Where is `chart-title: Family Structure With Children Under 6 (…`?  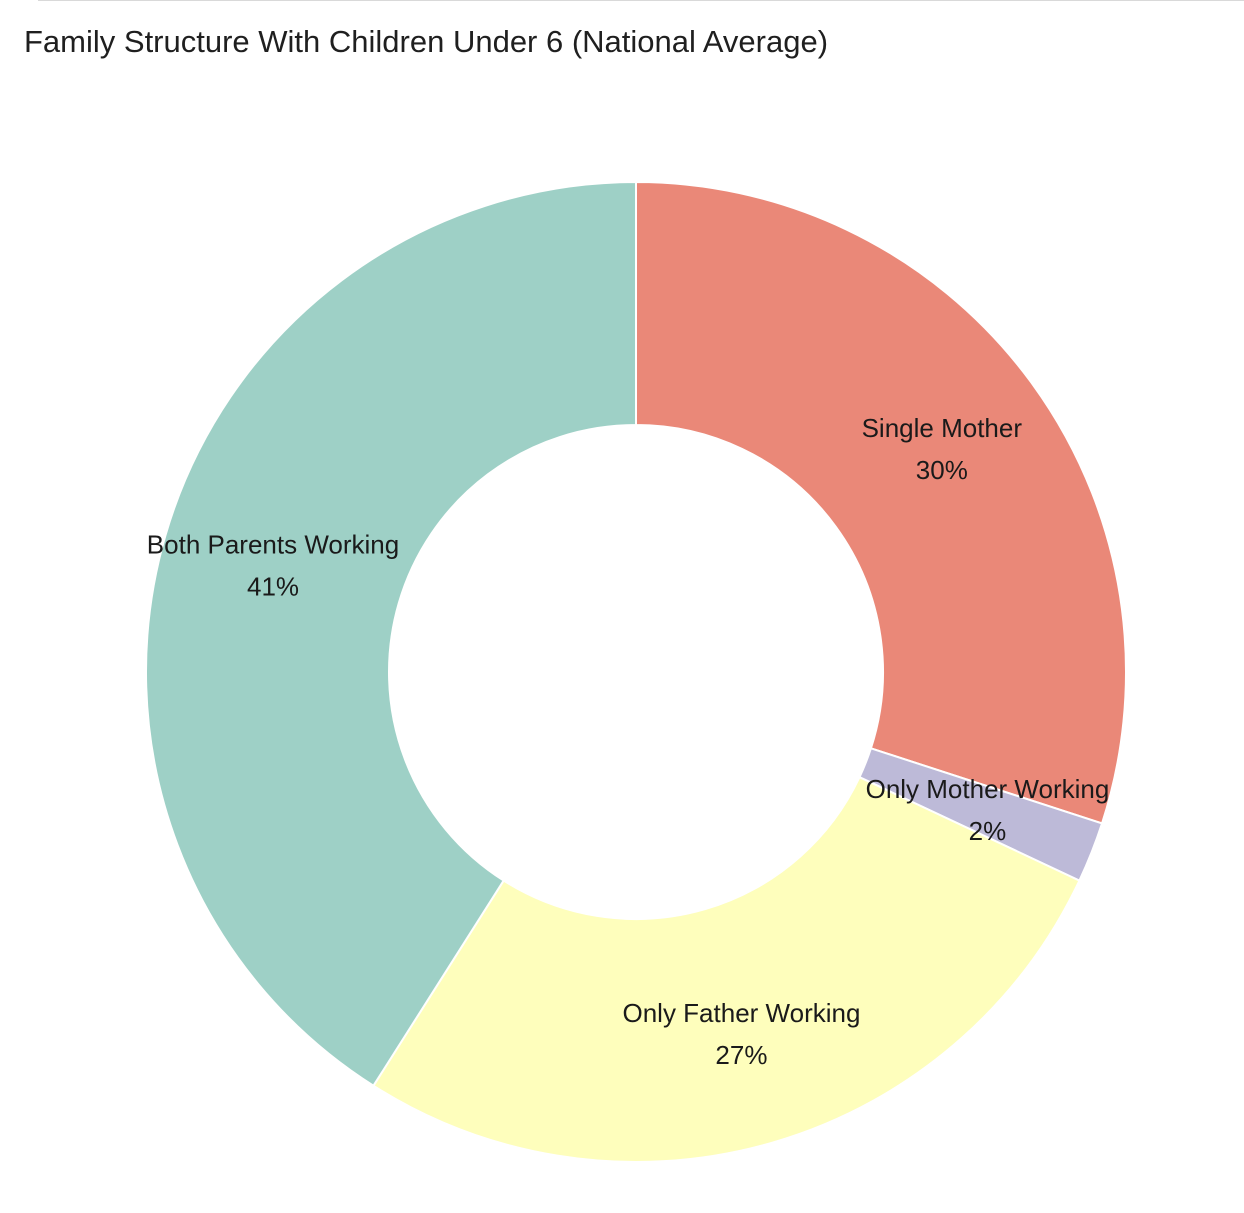 chart-title: Family Structure With Children Under 6 (… is located at coordinates (426, 41).